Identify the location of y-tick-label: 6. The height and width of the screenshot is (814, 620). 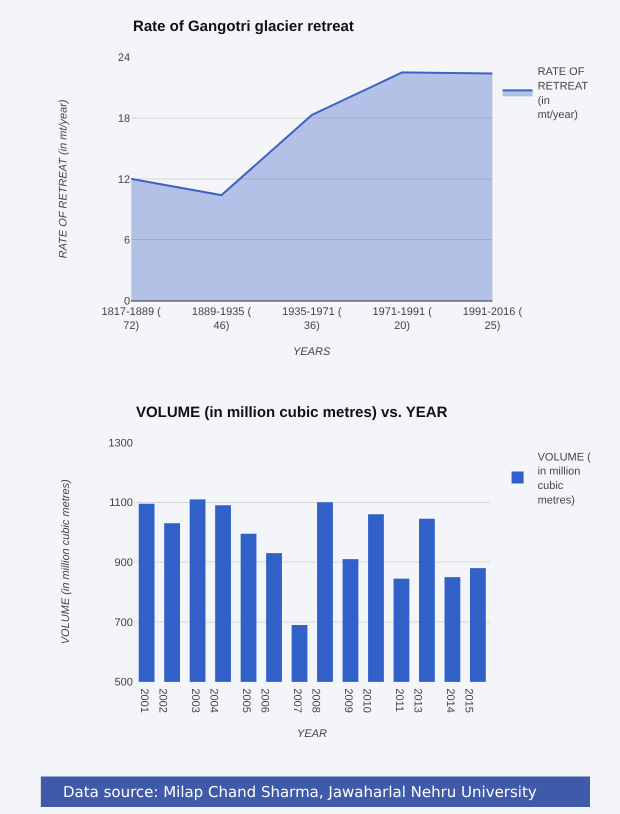
(127, 240).